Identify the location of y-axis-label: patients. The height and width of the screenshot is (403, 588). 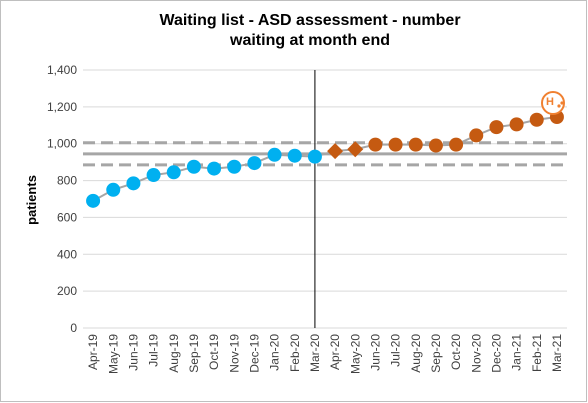
(31, 200).